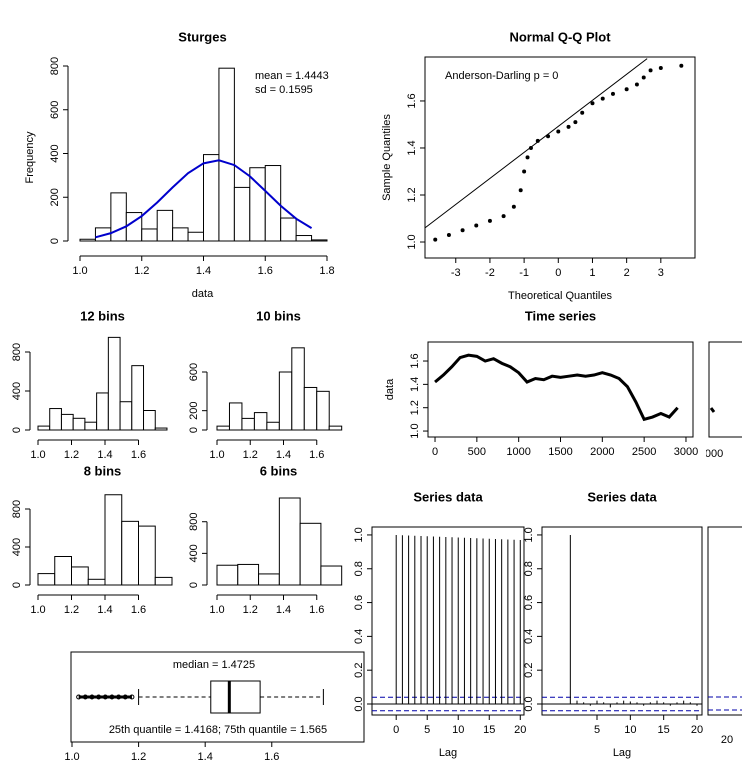 Image resolution: width=742 pixels, height=780 pixels. Describe the element at coordinates (456, 273) in the screenshot. I see `x-tick-label: -3` at that location.